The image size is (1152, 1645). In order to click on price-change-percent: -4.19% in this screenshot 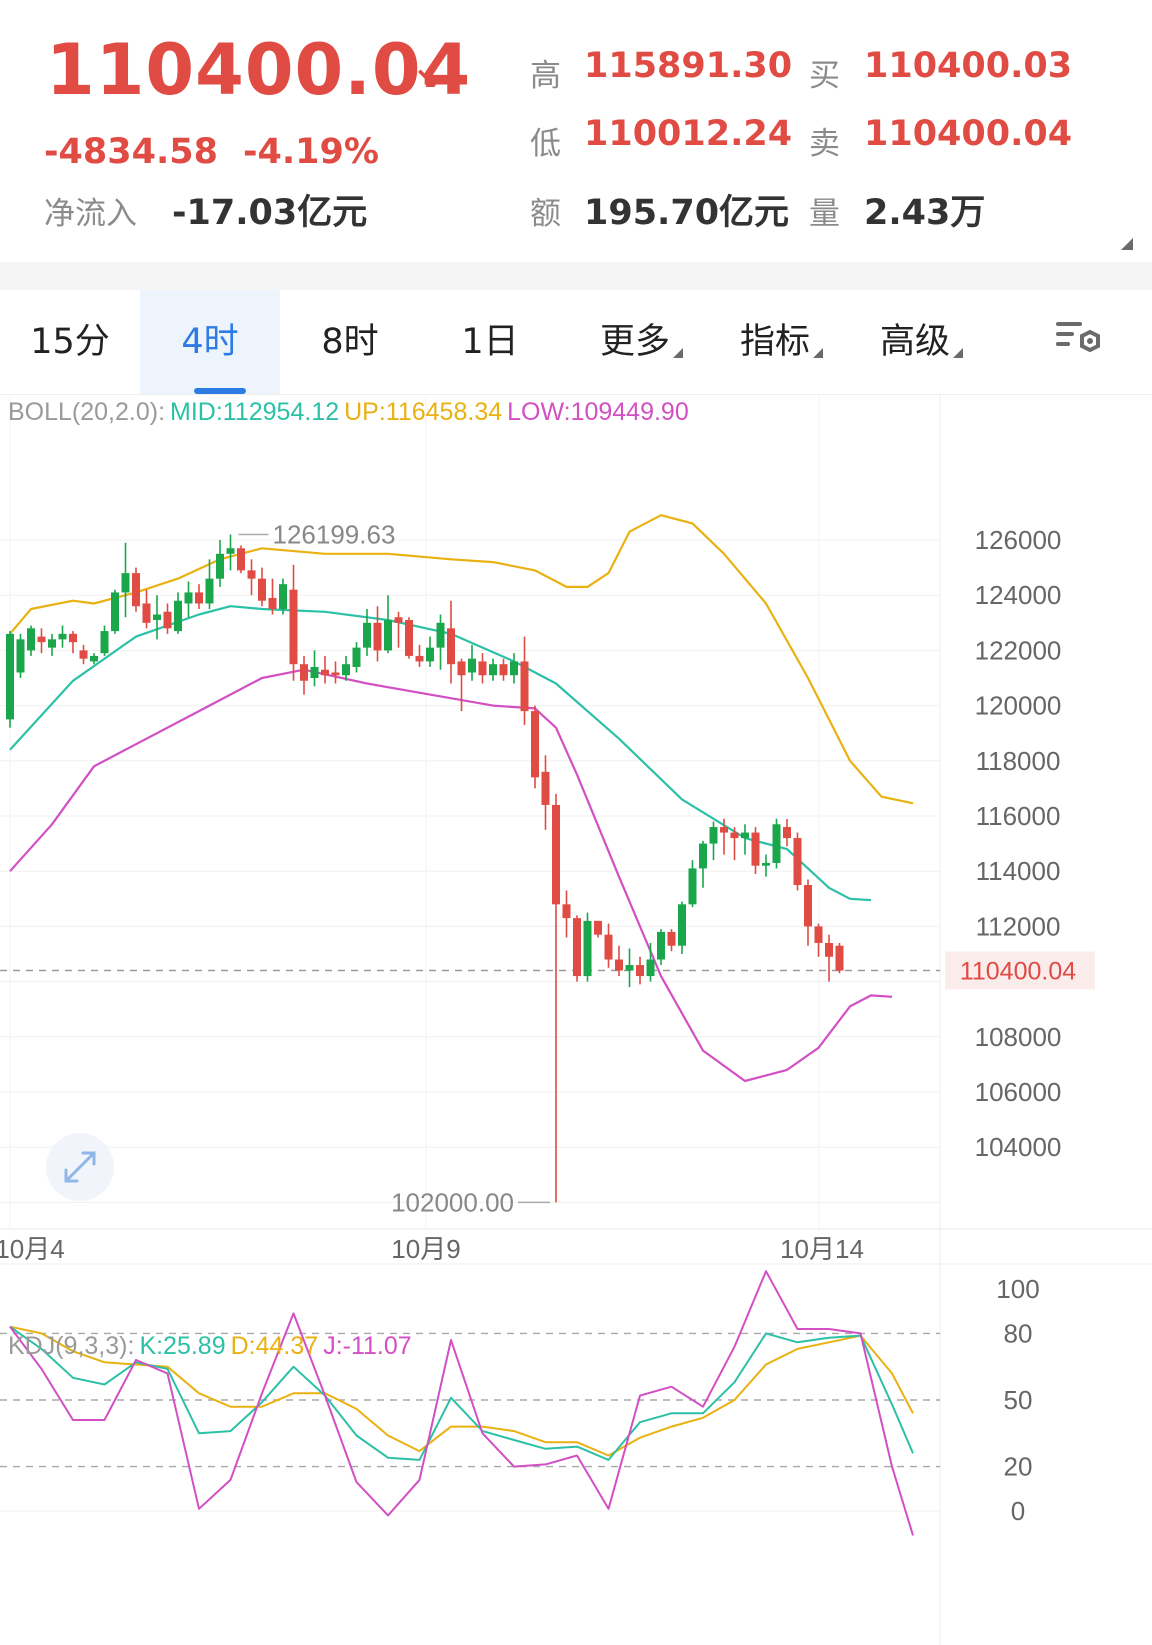, I will do `click(311, 152)`.